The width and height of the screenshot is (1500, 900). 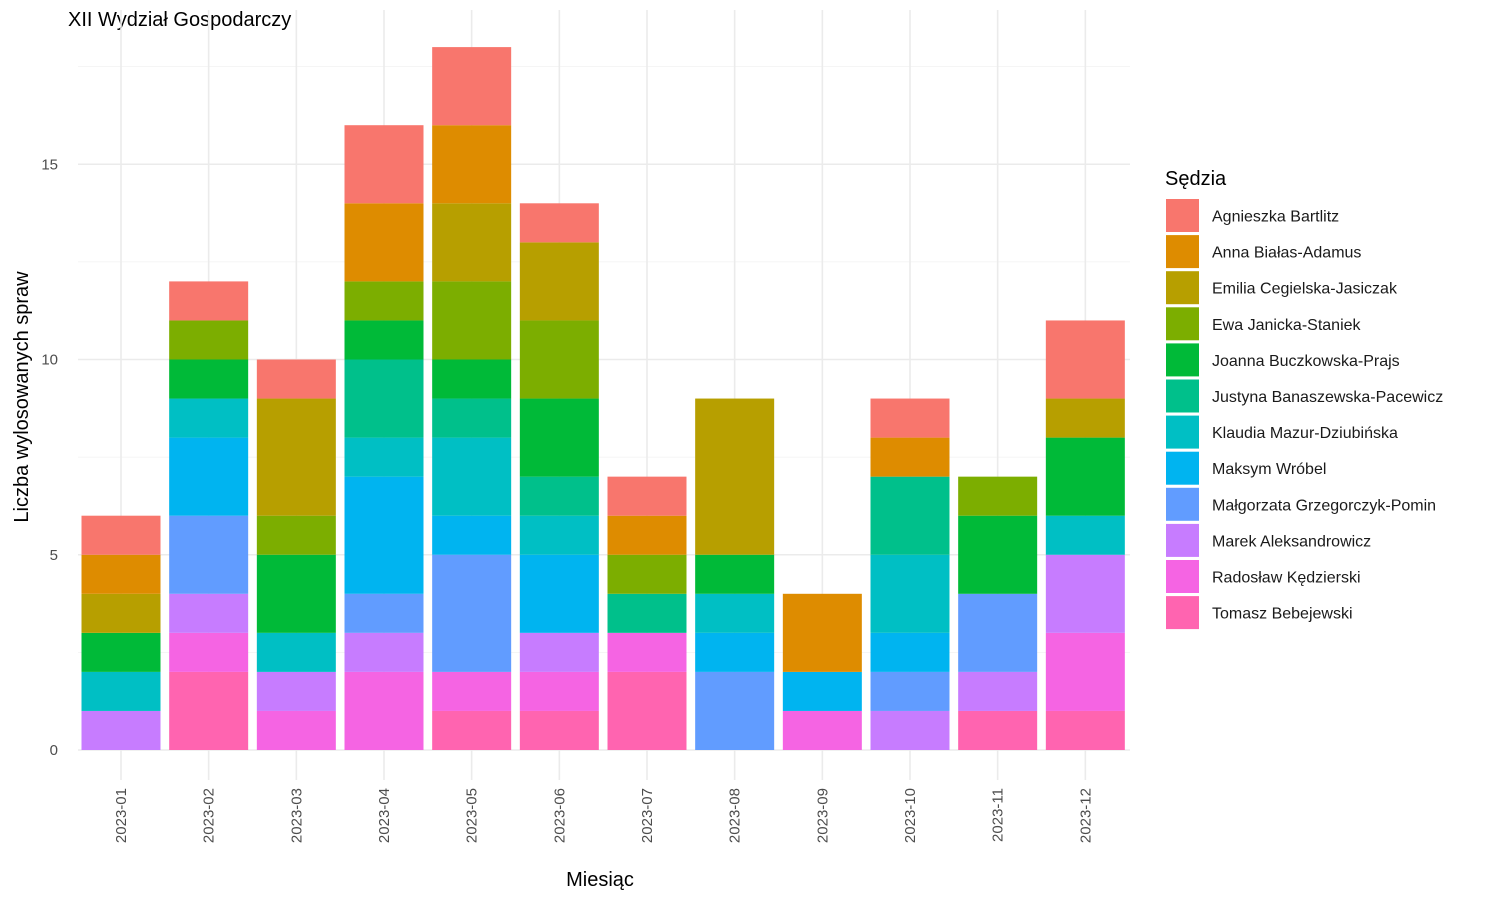 What do you see at coordinates (998, 815) in the screenshot?
I see `x-tick-label: 2023-11` at bounding box center [998, 815].